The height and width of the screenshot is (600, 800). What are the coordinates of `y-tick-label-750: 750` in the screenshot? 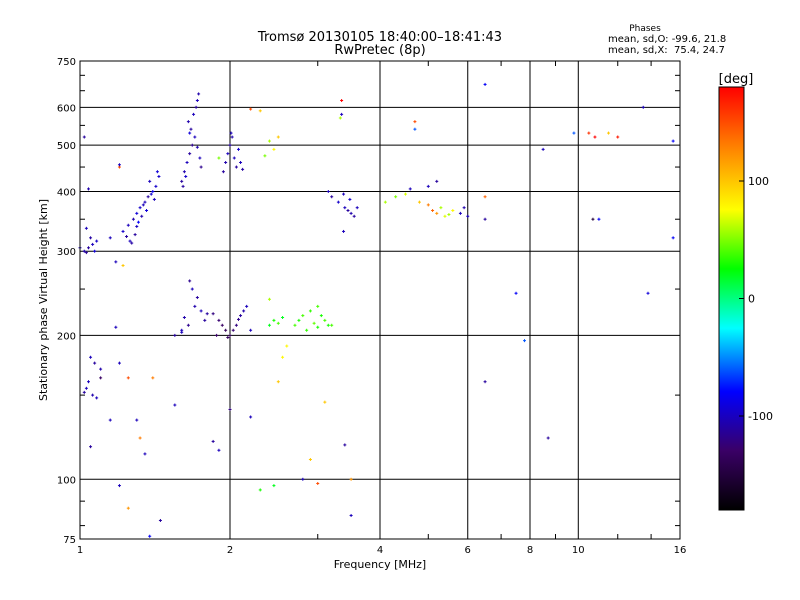 It's located at (66, 62).